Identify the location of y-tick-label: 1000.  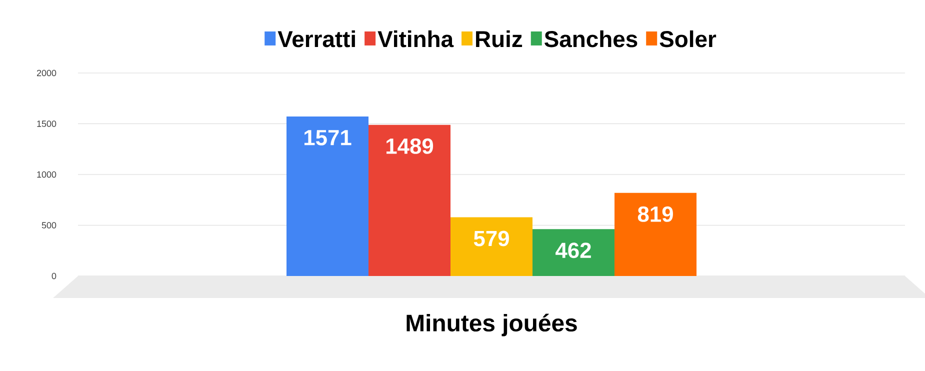
(46, 174).